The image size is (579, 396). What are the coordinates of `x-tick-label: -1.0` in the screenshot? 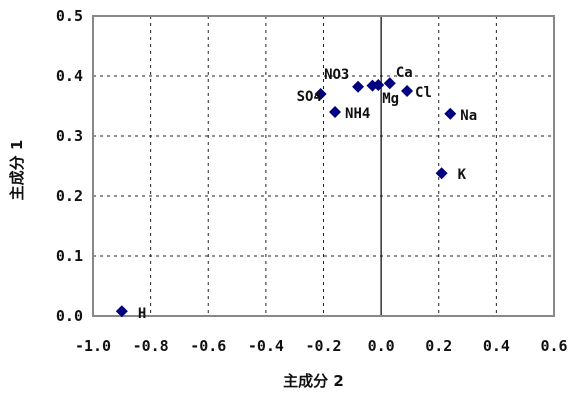 It's located at (93, 346).